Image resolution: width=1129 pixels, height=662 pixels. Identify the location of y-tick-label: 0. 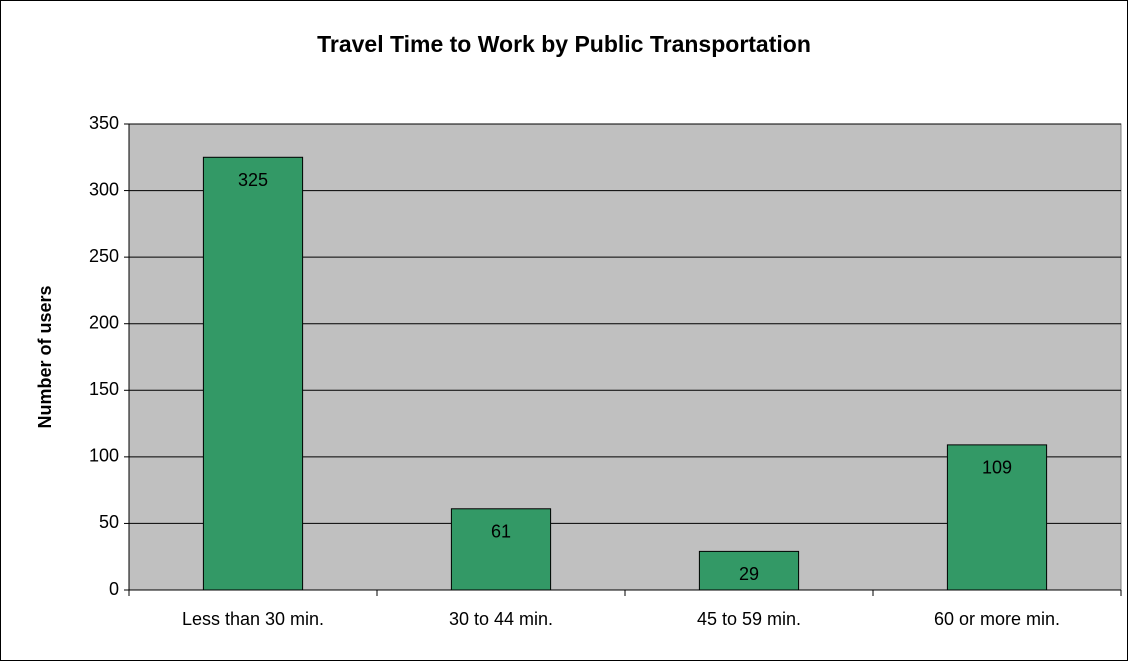
(114, 589).